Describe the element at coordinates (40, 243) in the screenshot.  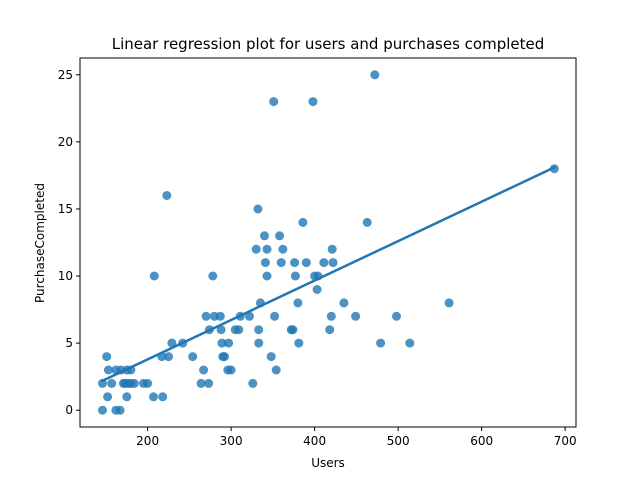
I see `y-axis-label: PurchaseCompleted` at that location.